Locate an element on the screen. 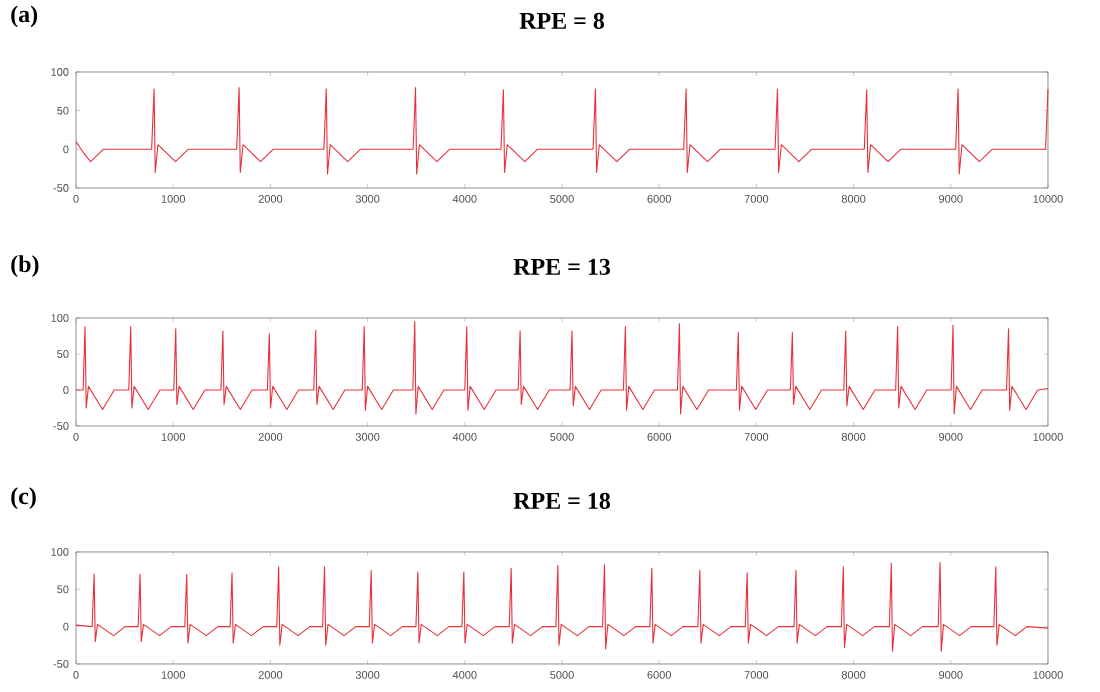 This screenshot has width=1100, height=692. chart-title: RPE = 18 is located at coordinates (562, 500).